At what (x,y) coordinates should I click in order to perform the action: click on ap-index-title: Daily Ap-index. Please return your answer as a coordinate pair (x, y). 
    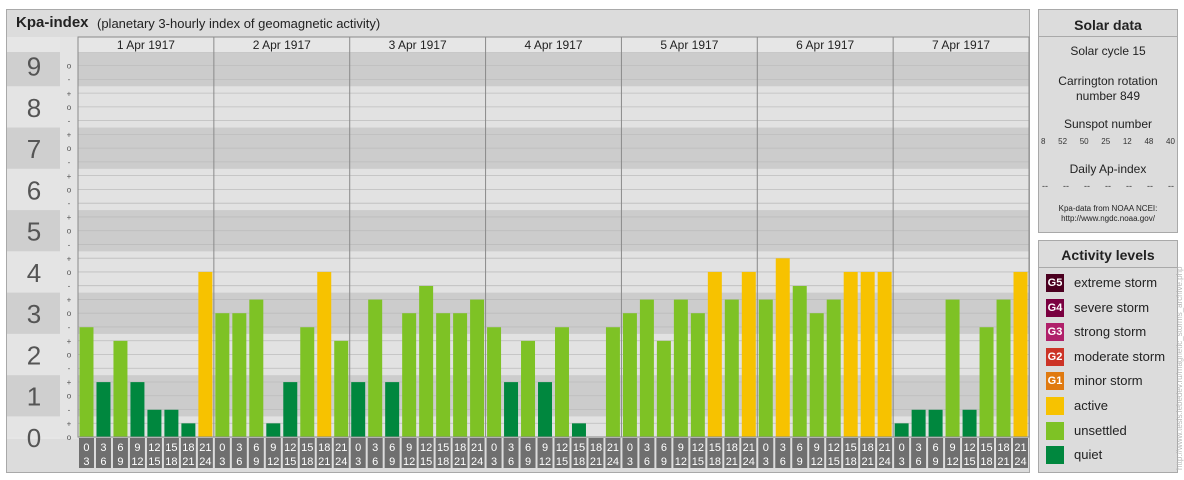
    Looking at the image, I should click on (1108, 169).